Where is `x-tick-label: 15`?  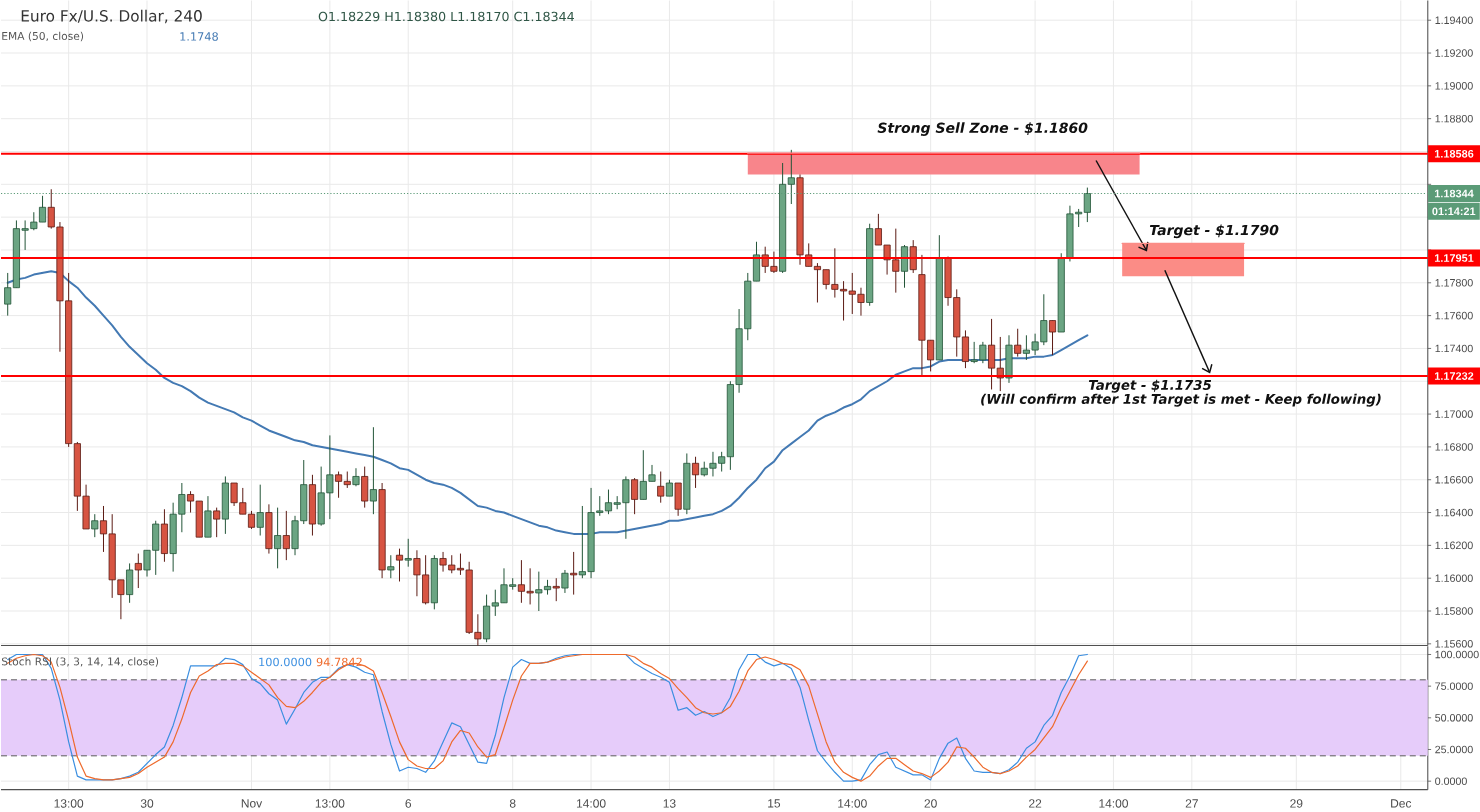 x-tick-label: 15 is located at coordinates (774, 803).